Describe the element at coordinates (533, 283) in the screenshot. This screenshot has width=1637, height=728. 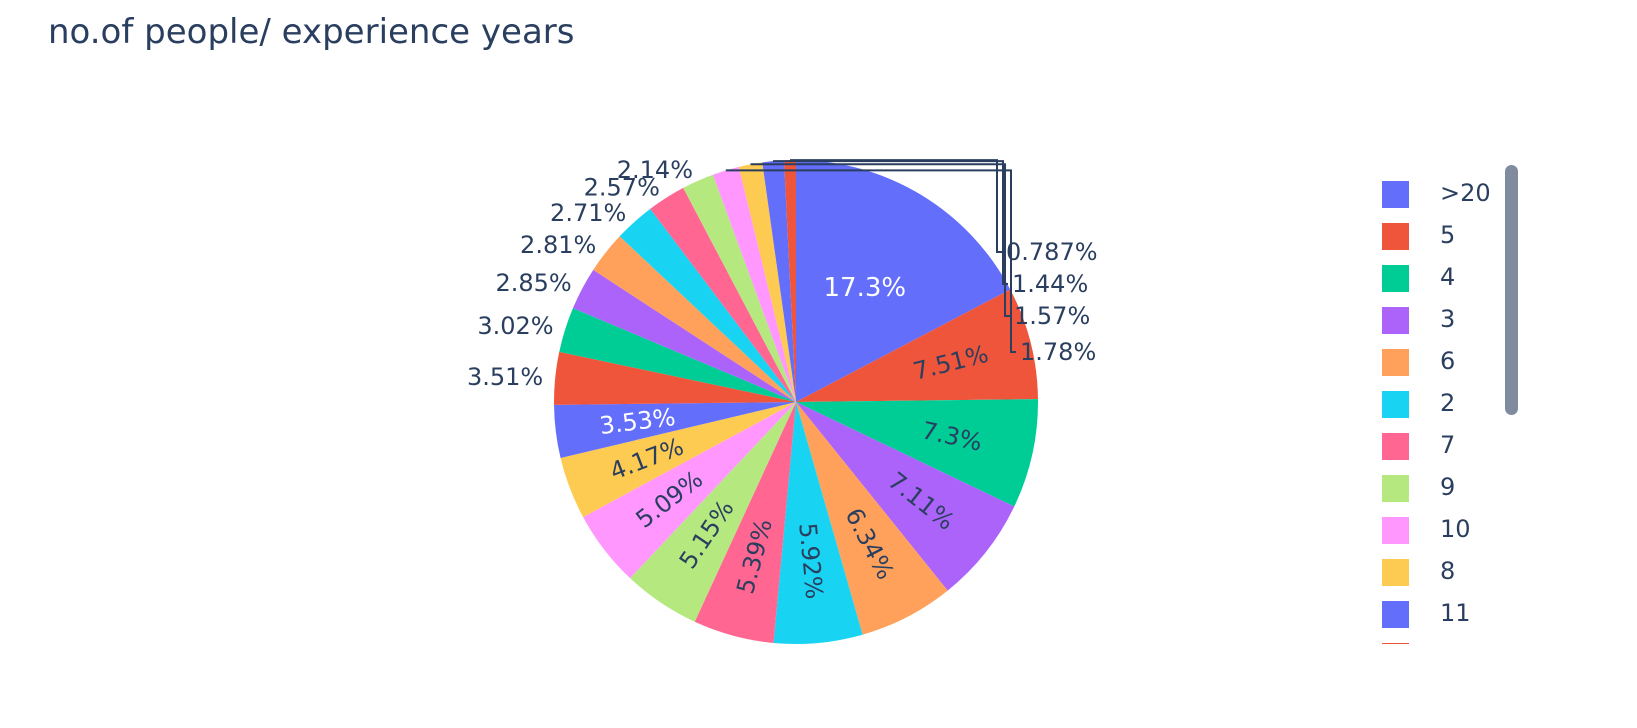
I see `pie-slice-label: 2.85%` at that location.